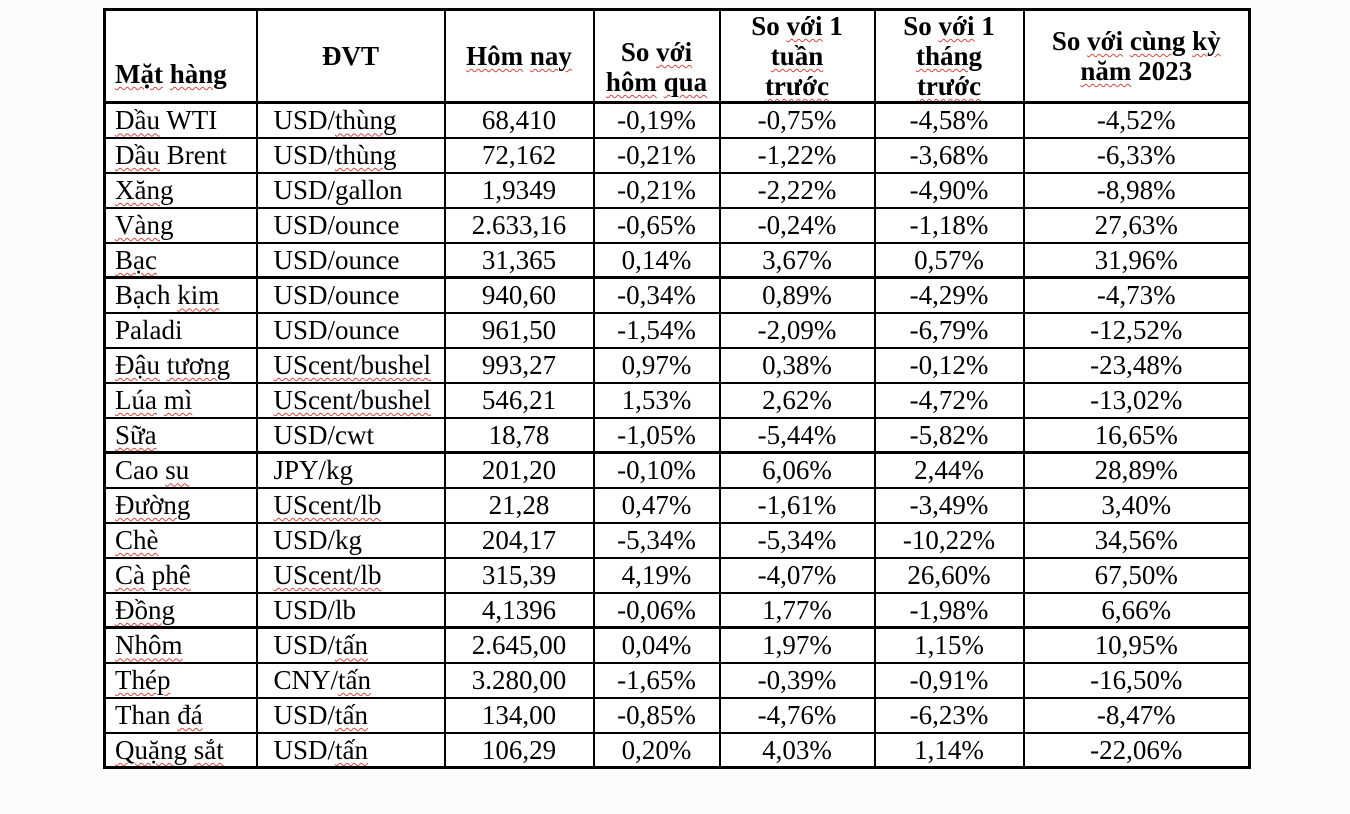 The image size is (1350, 814). Describe the element at coordinates (949, 56) in the screenshot. I see `text-line: tháng` at that location.